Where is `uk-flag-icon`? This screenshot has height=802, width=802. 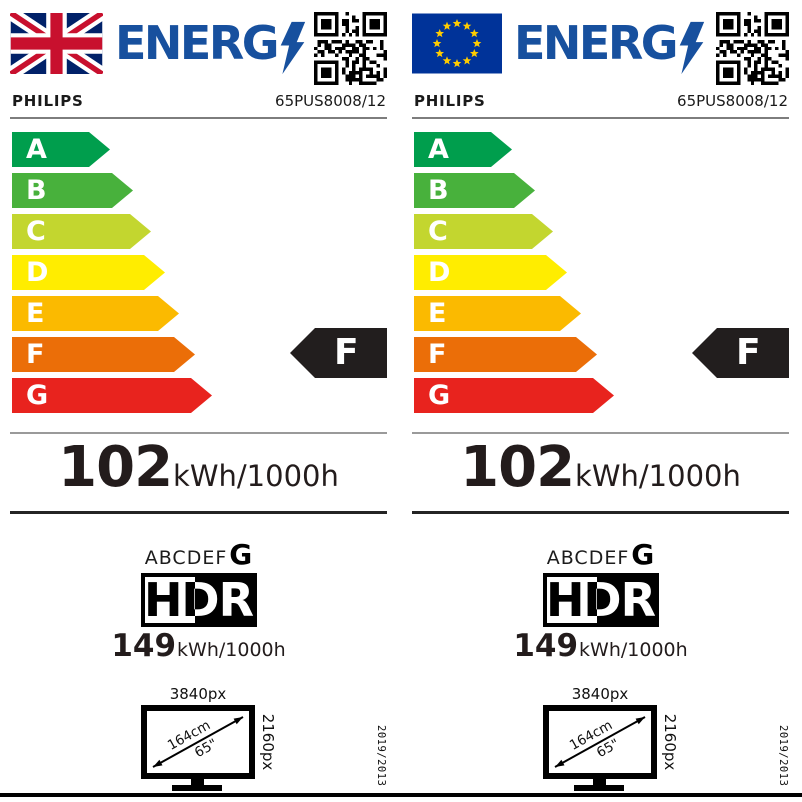
uk-flag-icon is located at coordinates (56, 43).